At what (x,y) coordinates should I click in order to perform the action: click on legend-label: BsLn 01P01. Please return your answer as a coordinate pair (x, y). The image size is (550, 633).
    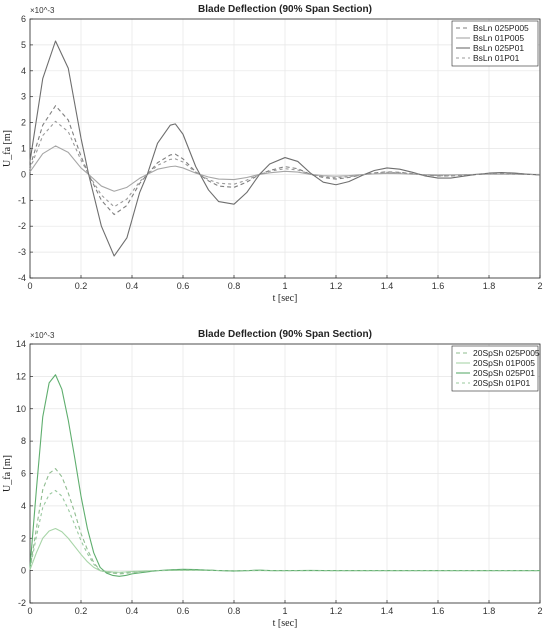
    Looking at the image, I should click on (496, 58).